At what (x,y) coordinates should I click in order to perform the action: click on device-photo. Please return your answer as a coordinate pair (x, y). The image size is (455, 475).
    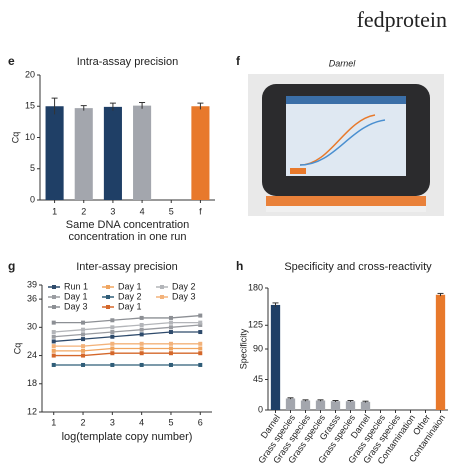
    Looking at the image, I should click on (346, 145).